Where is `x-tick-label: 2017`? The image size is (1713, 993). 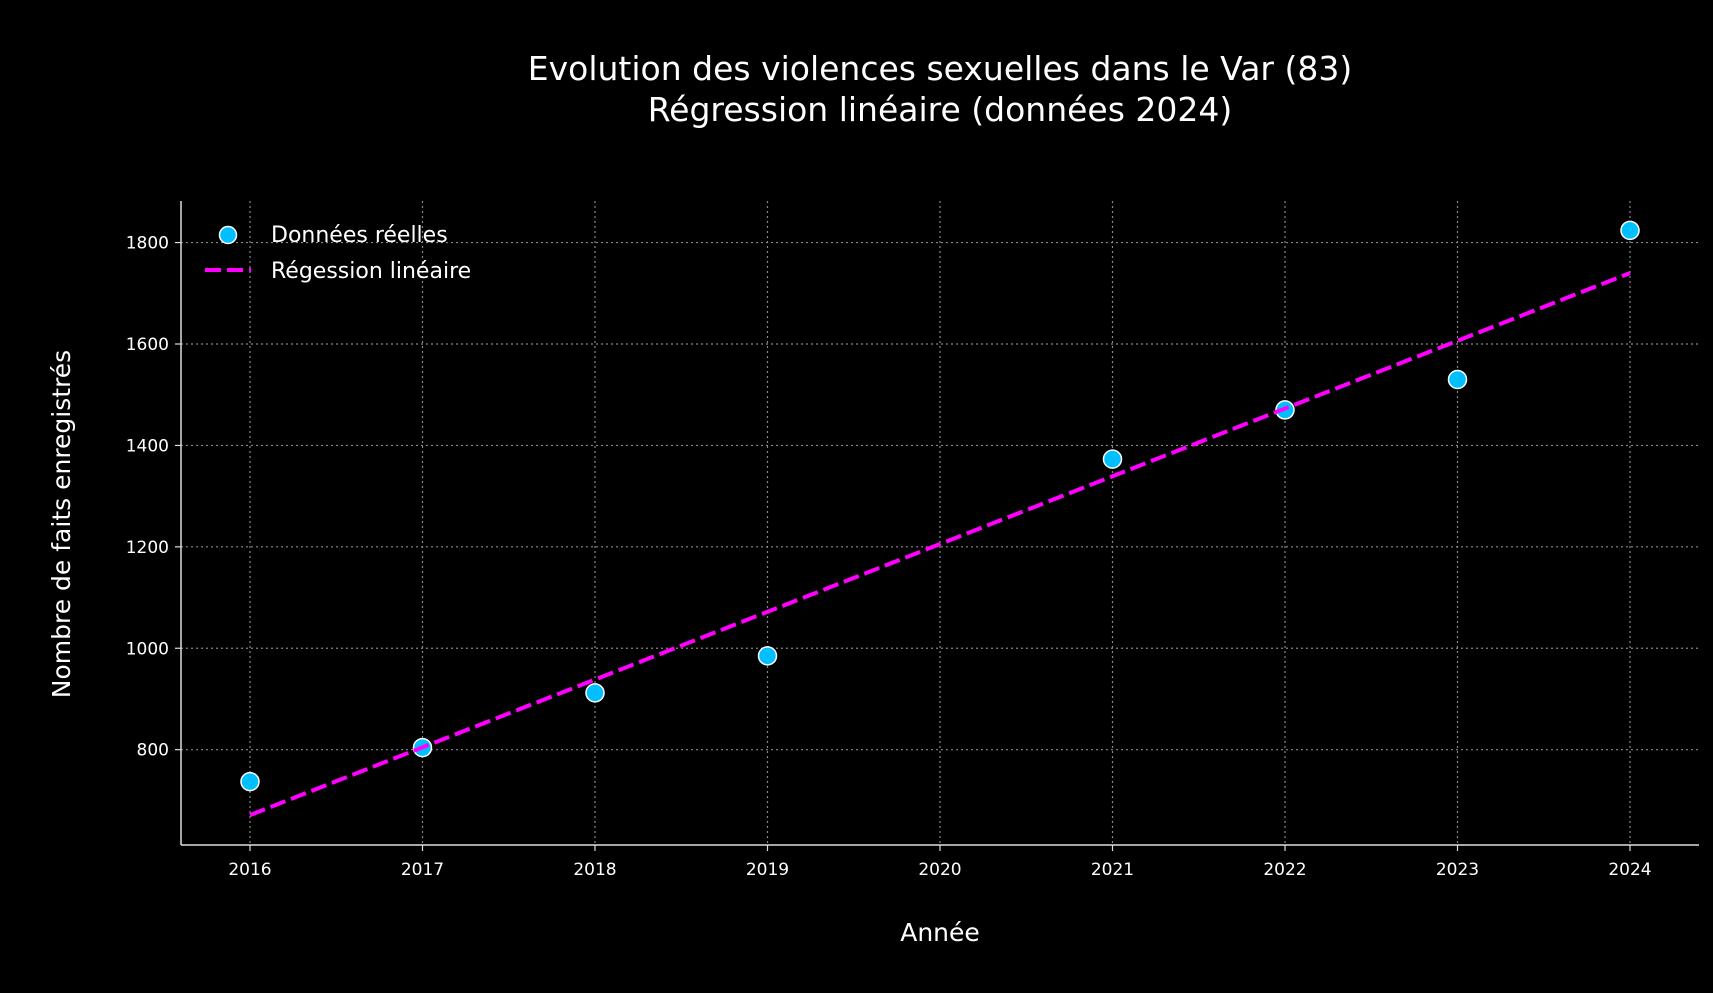
x-tick-label: 2017 is located at coordinates (422, 870).